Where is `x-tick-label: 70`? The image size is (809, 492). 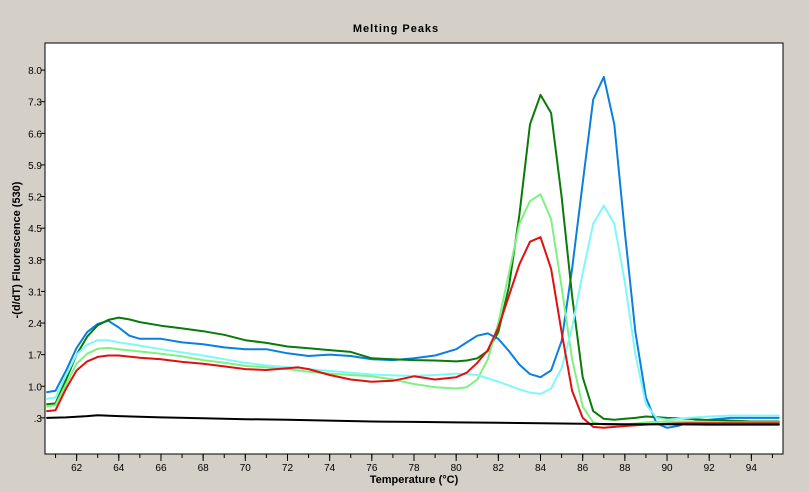 x-tick-label: 70 is located at coordinates (246, 468).